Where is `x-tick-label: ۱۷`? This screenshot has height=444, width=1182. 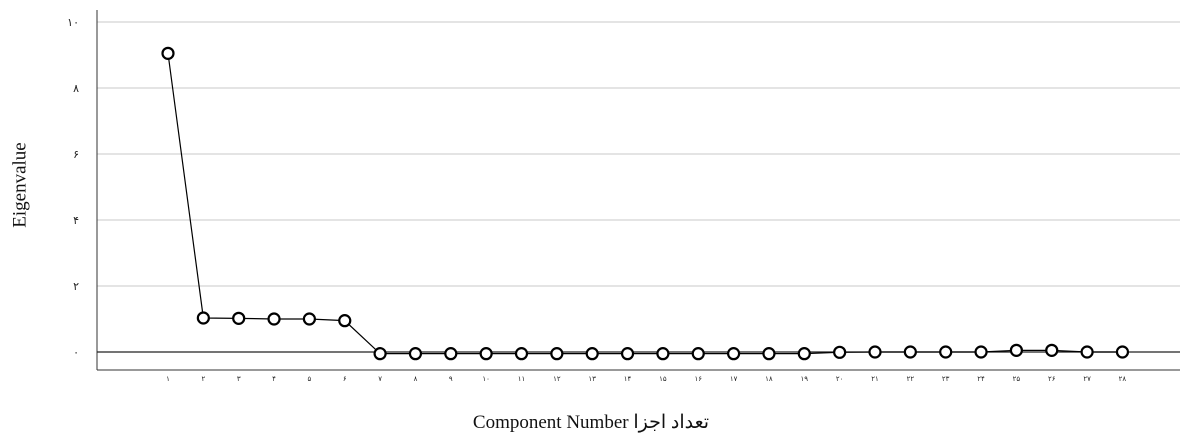
x-tick-label: ۱۷ is located at coordinates (734, 379).